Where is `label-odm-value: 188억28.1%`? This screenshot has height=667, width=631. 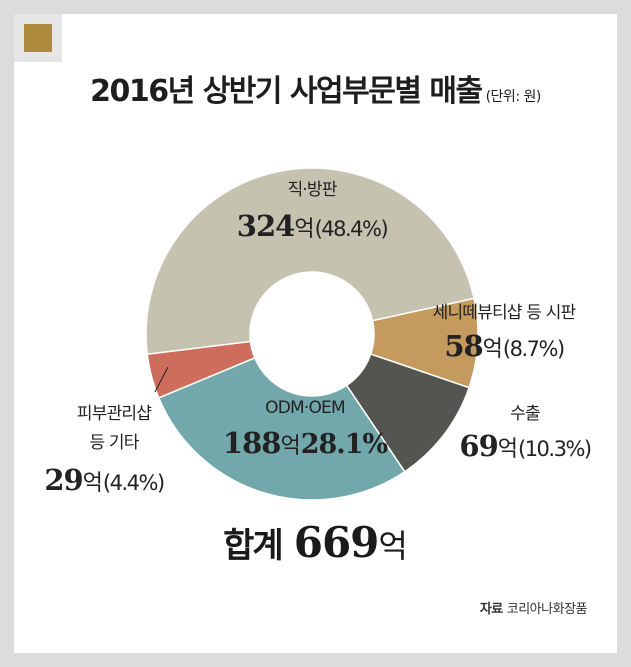 label-odm-value: 188억28.1% is located at coordinates (305, 443).